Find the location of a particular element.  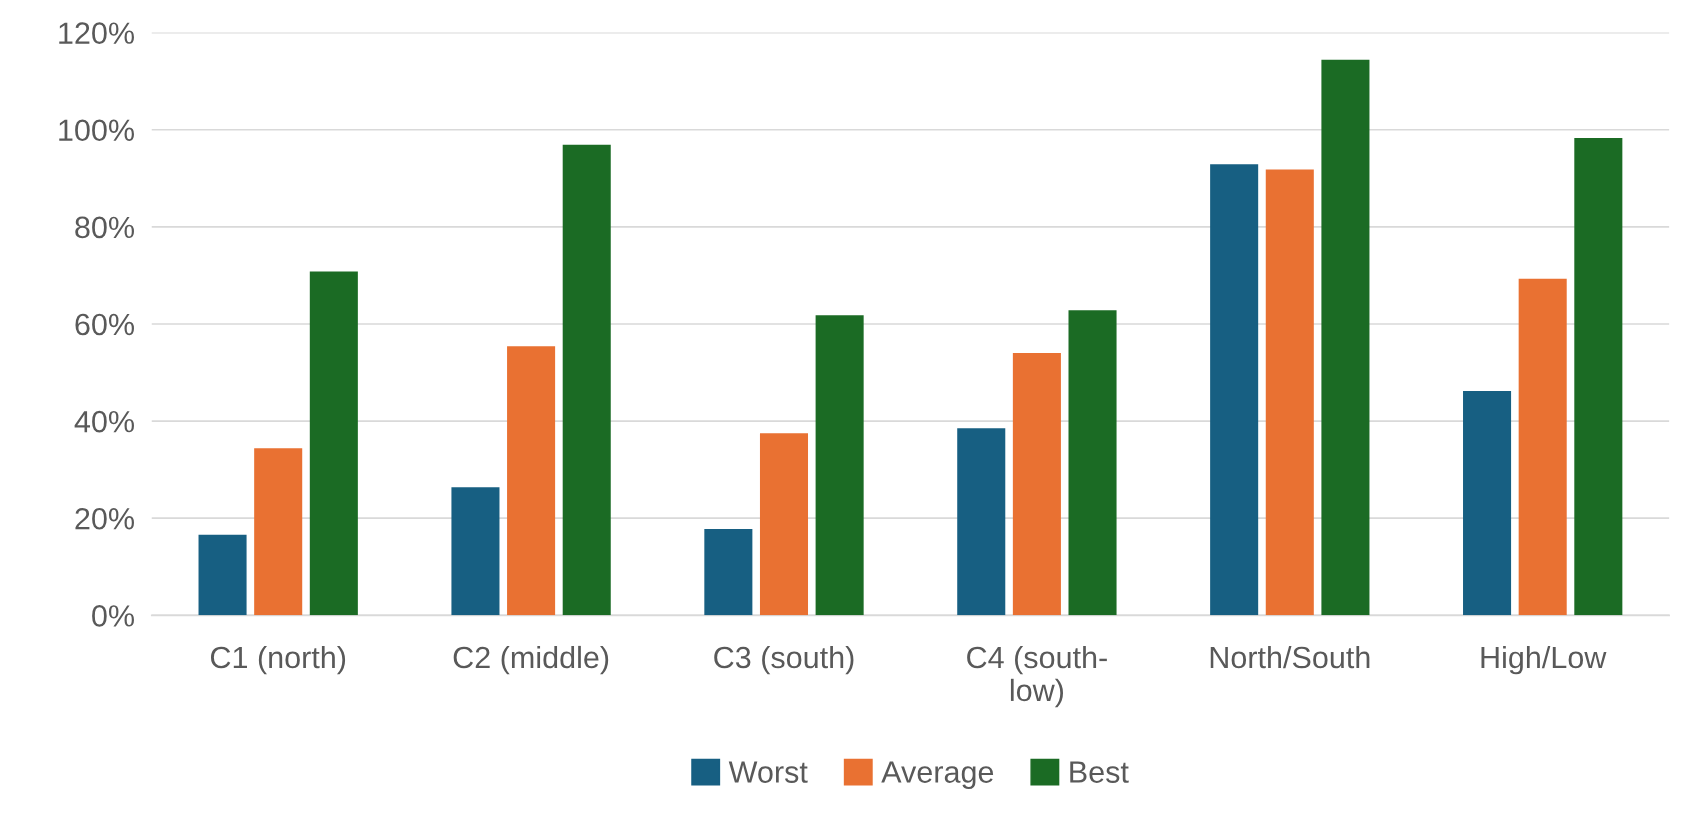

x-tick-label: C3 (south) is located at coordinates (784, 660).